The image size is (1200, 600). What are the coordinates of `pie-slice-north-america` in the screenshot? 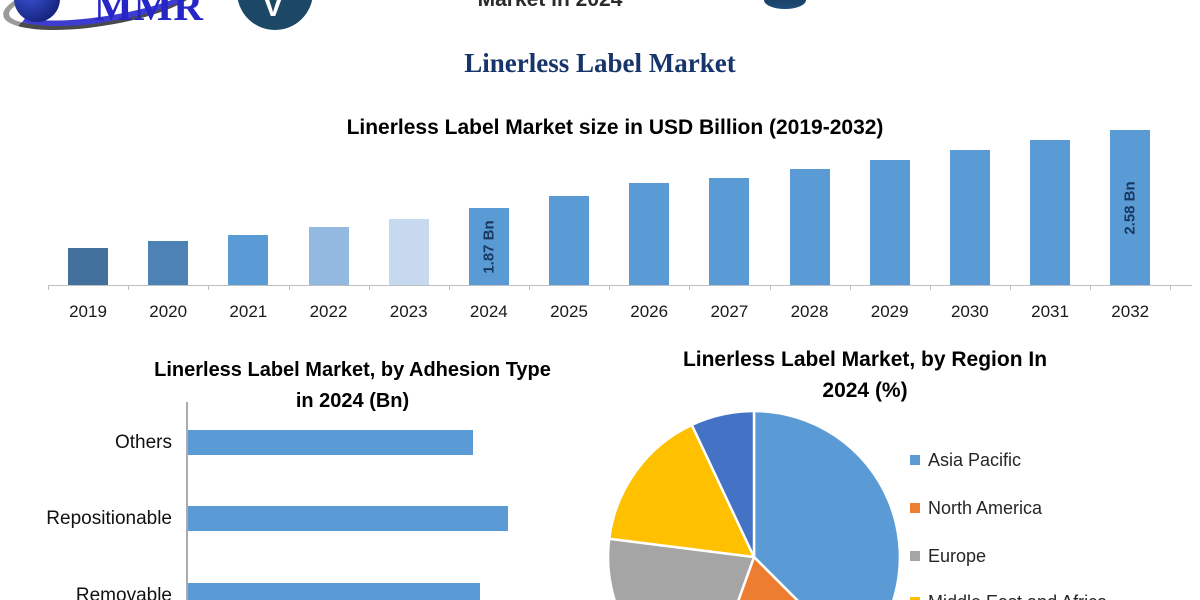 It's located at (768, 577).